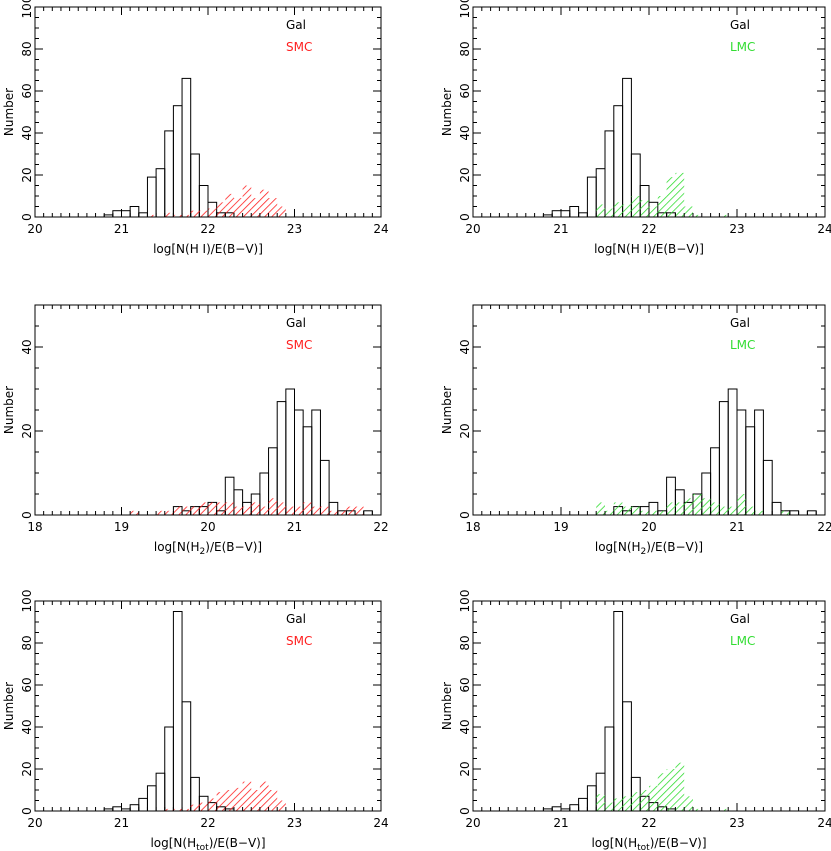  What do you see at coordinates (9, 112) in the screenshot?
I see `y-axis-label: Number` at bounding box center [9, 112].